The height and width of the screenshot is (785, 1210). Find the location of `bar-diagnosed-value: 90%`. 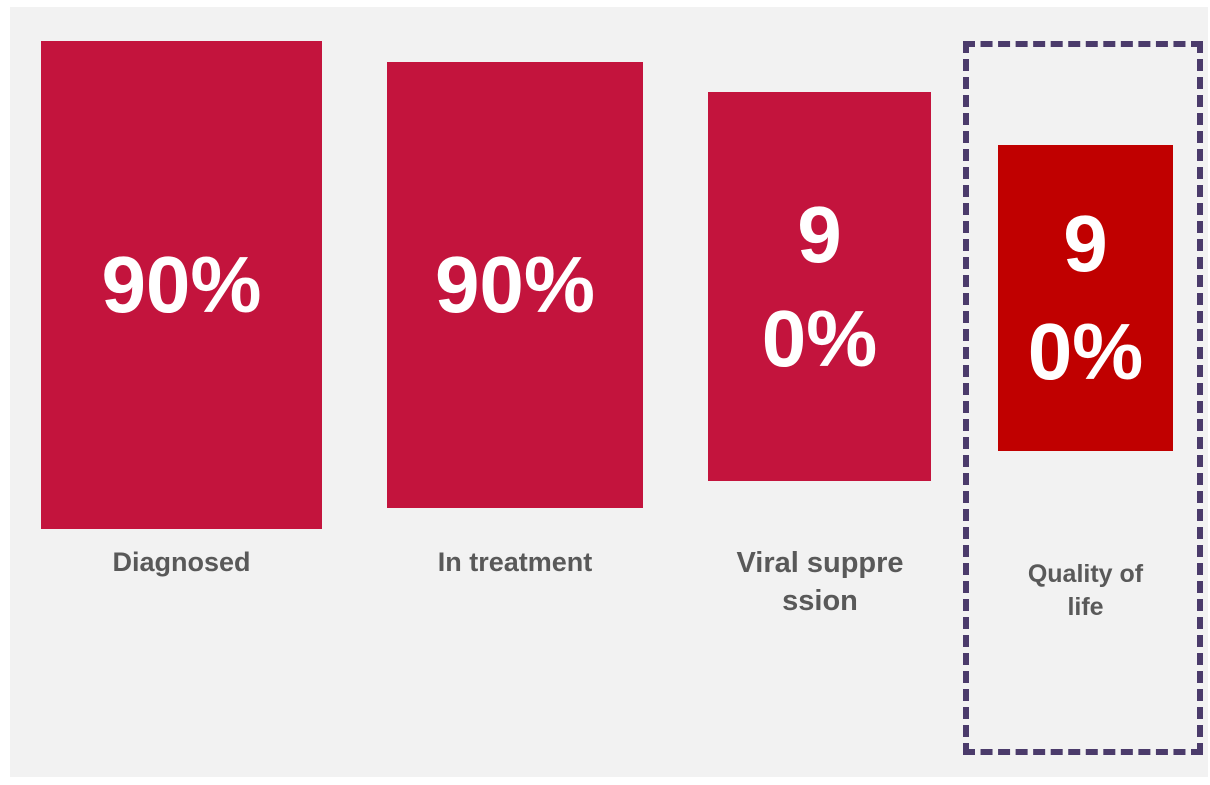

bar-diagnosed-value: 90% is located at coordinates (181, 284).